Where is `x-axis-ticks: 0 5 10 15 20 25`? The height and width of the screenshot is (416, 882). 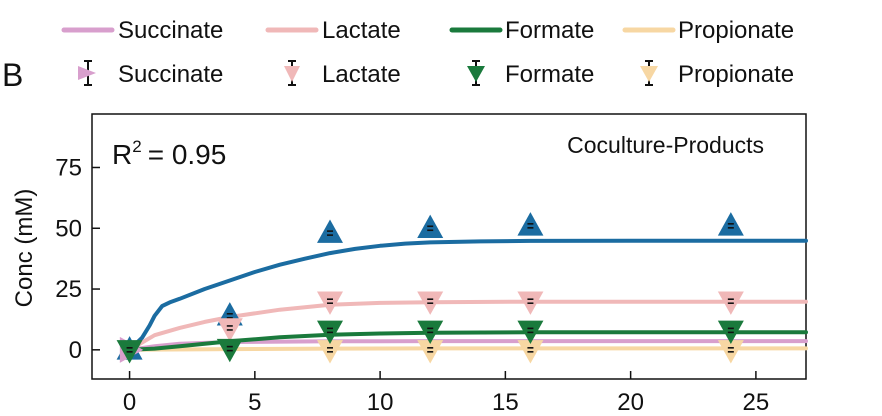 x-axis-ticks: 0 5 10 15 20 25 is located at coordinates (446, 393).